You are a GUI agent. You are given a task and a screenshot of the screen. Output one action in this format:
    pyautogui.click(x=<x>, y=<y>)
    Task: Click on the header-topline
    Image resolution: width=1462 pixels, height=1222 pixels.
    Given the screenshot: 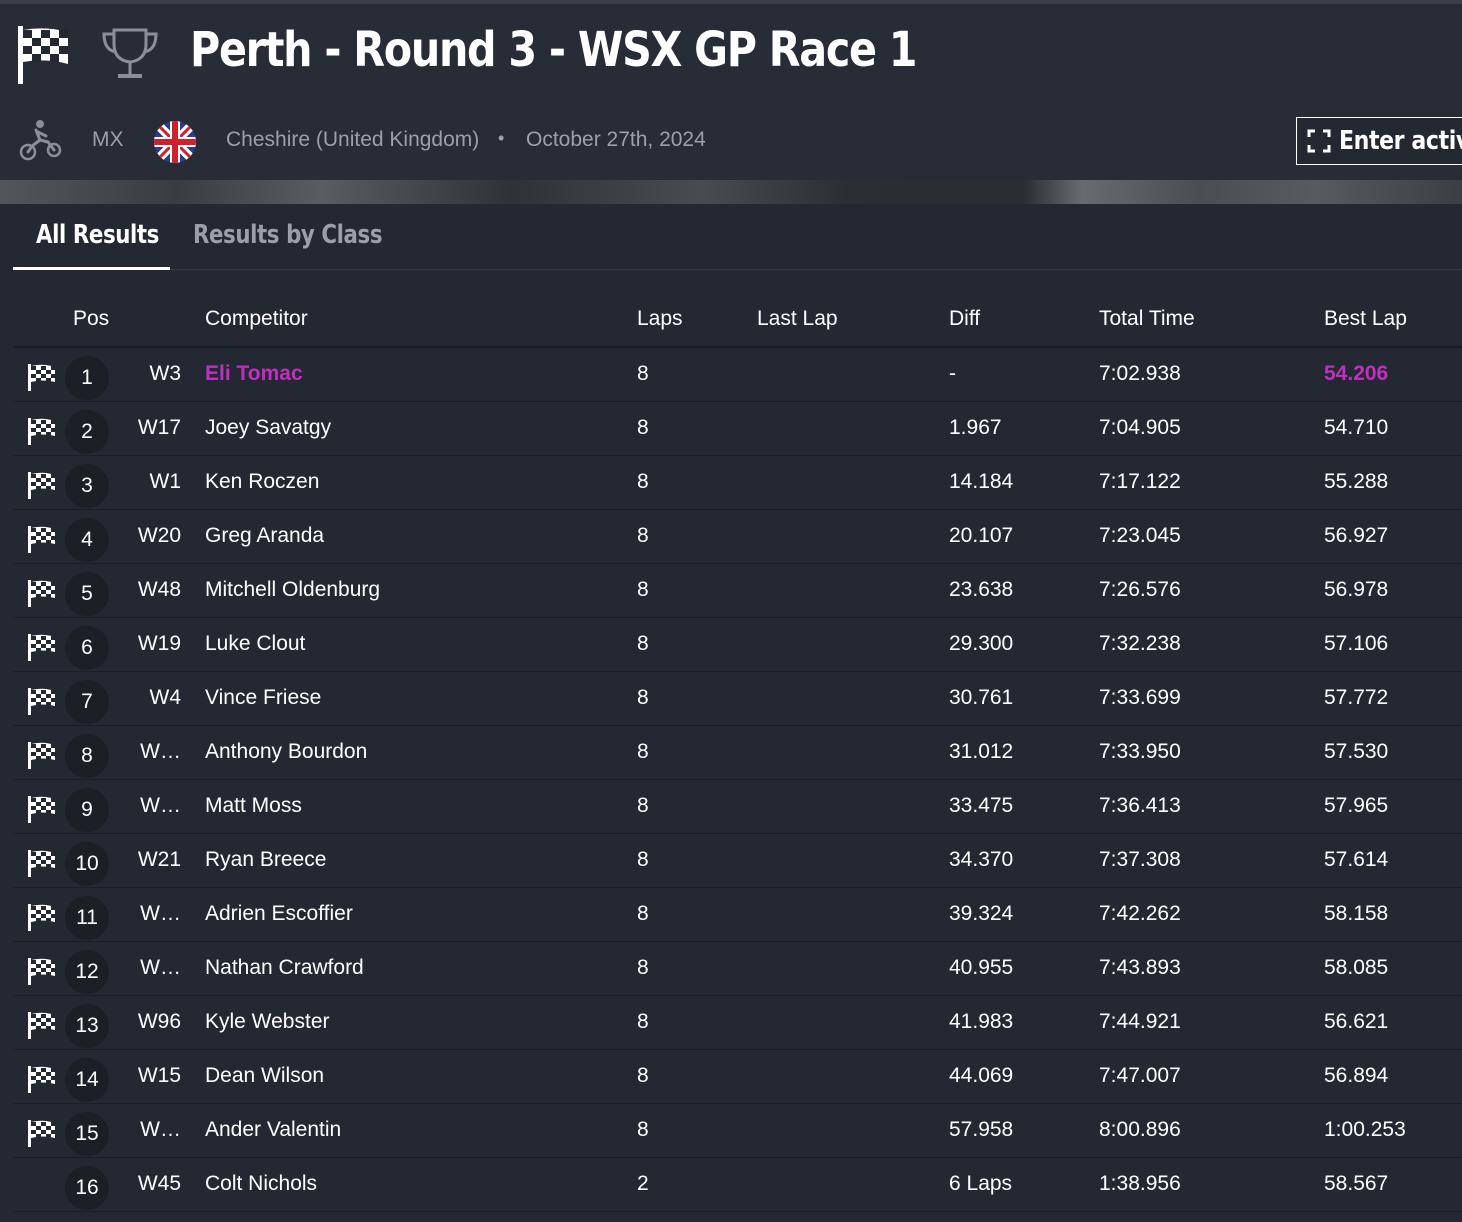 What is the action you would take?
    pyautogui.click(x=731, y=2)
    